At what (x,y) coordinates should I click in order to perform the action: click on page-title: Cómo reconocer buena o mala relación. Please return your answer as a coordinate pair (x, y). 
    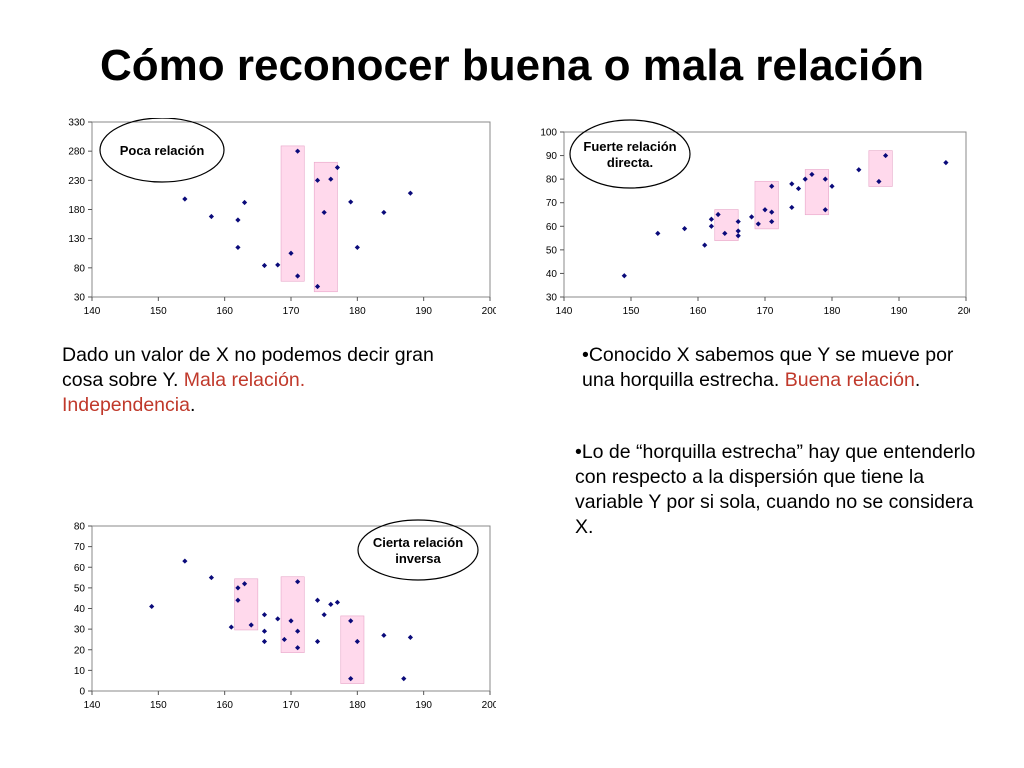
    Looking at the image, I should click on (511, 65).